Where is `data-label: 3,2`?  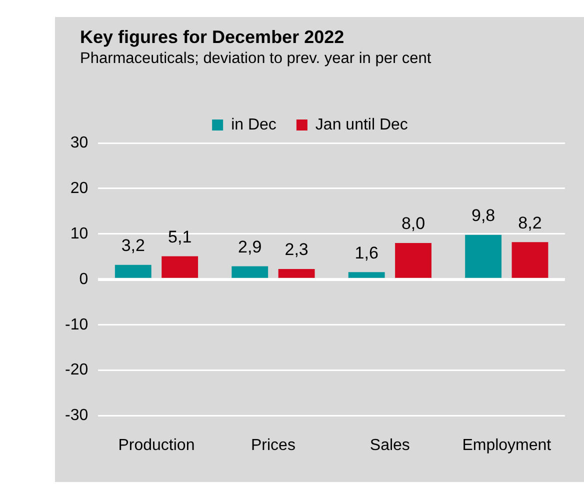 data-label: 3,2 is located at coordinates (133, 246).